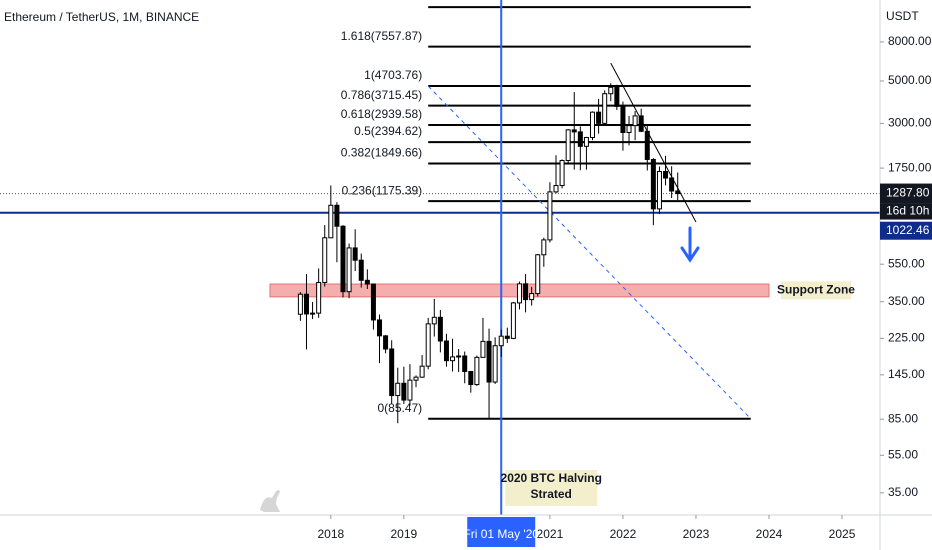 The image size is (932, 550). What do you see at coordinates (903, 454) in the screenshot?
I see `y-tick-label: 55.00` at bounding box center [903, 454].